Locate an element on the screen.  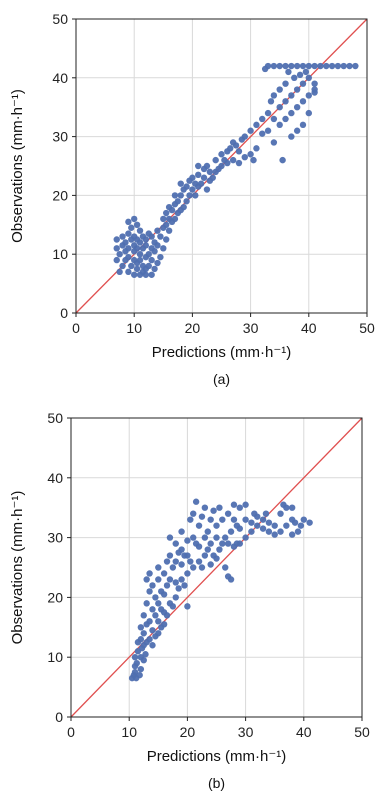
x-axis-label-a: Predictions (mm·h⁻¹) is located at coordinates (222, 352).